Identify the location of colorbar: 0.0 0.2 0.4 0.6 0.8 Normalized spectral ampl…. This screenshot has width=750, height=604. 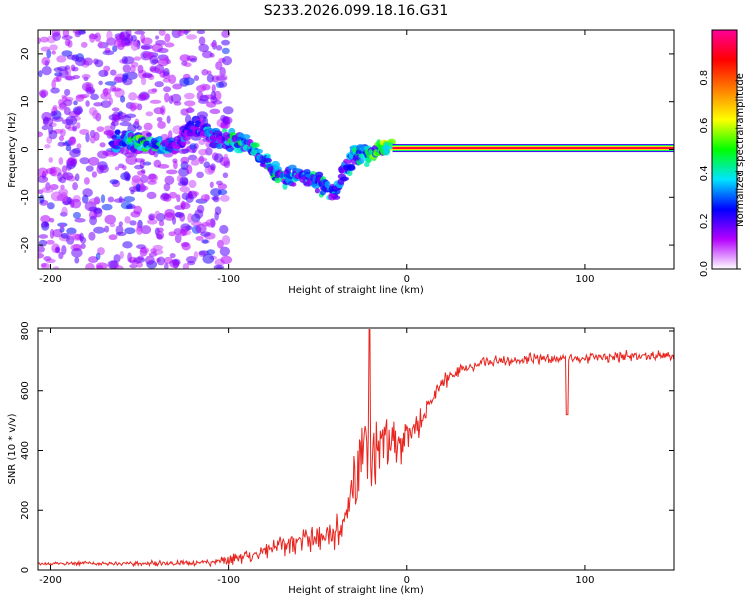
(722, 153).